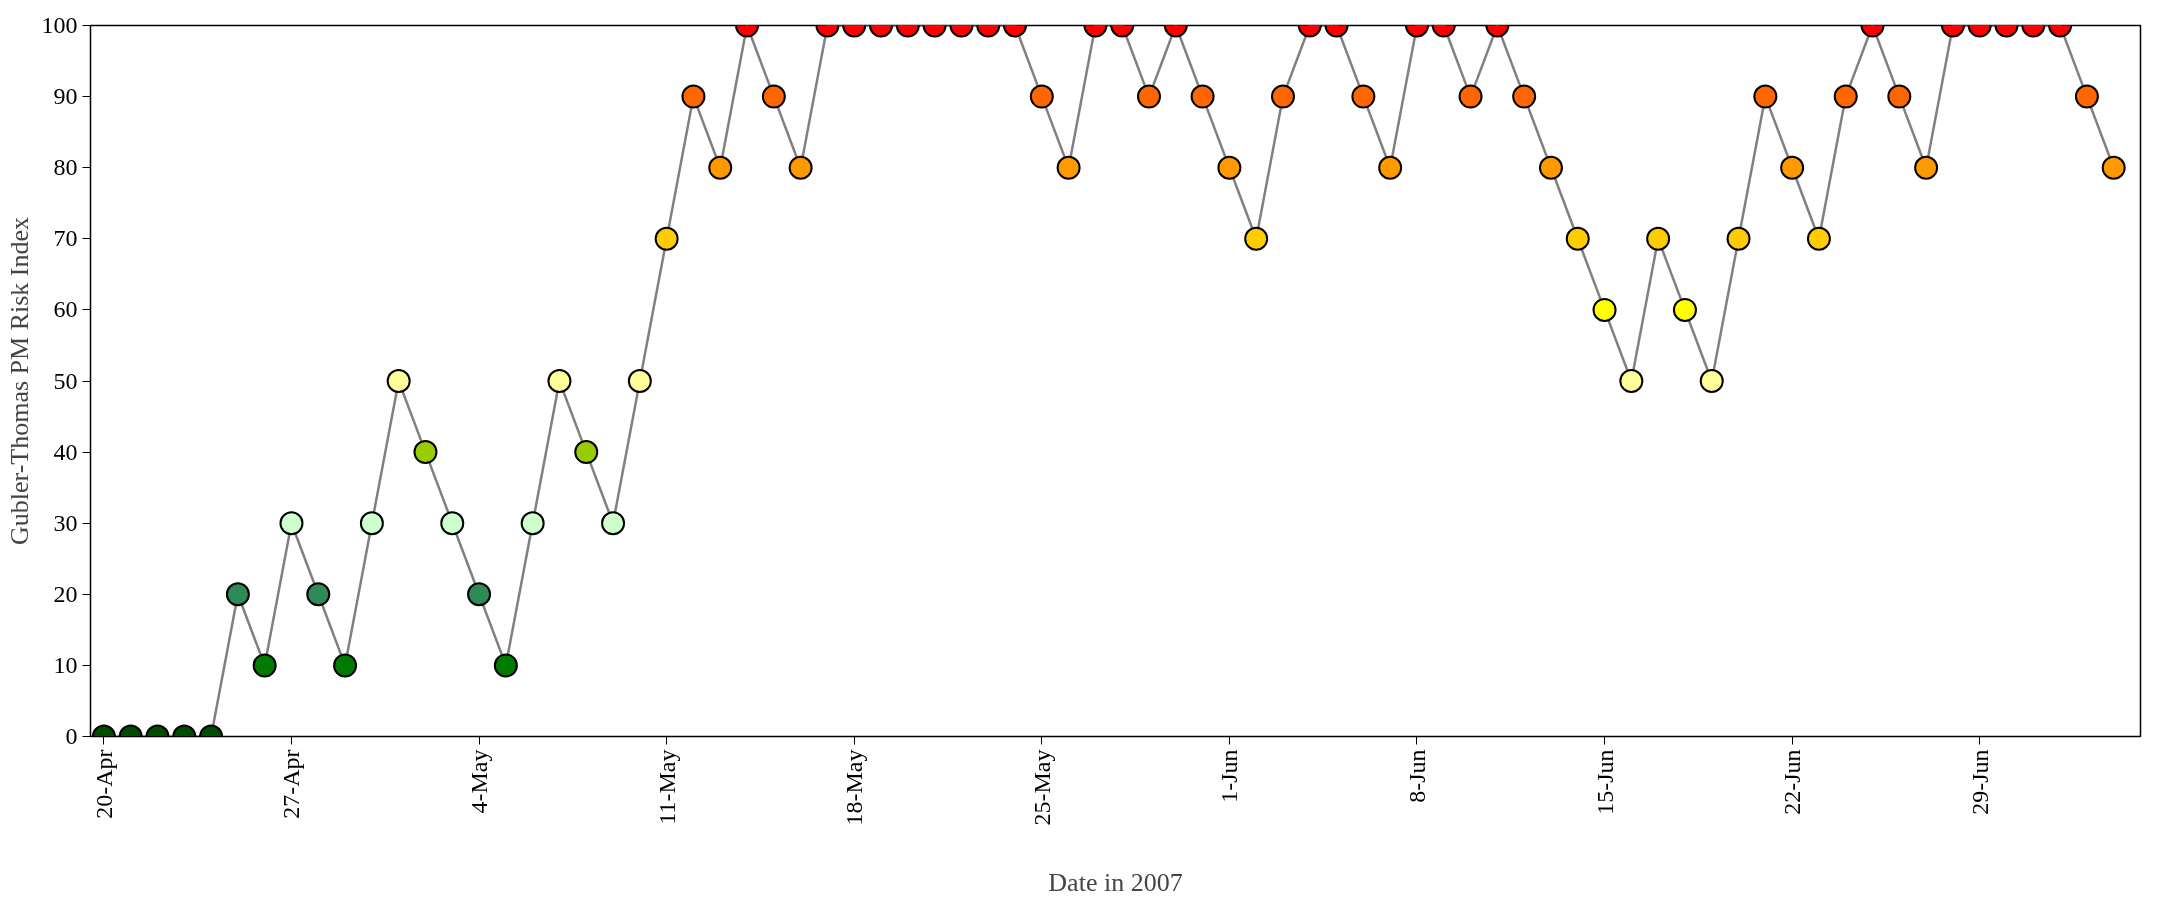 This screenshot has width=2177, height=913. What do you see at coordinates (65, 309) in the screenshot?
I see `y-tick-label: 60` at bounding box center [65, 309].